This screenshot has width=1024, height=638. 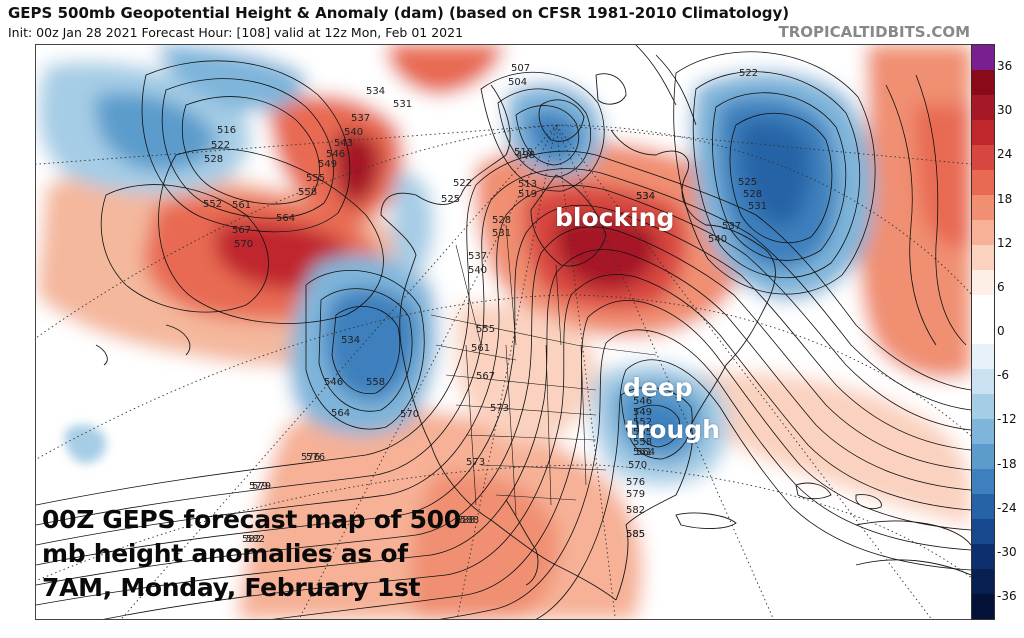 What do you see at coordinates (658, 387) in the screenshot?
I see `annotation-deep: deep` at bounding box center [658, 387].